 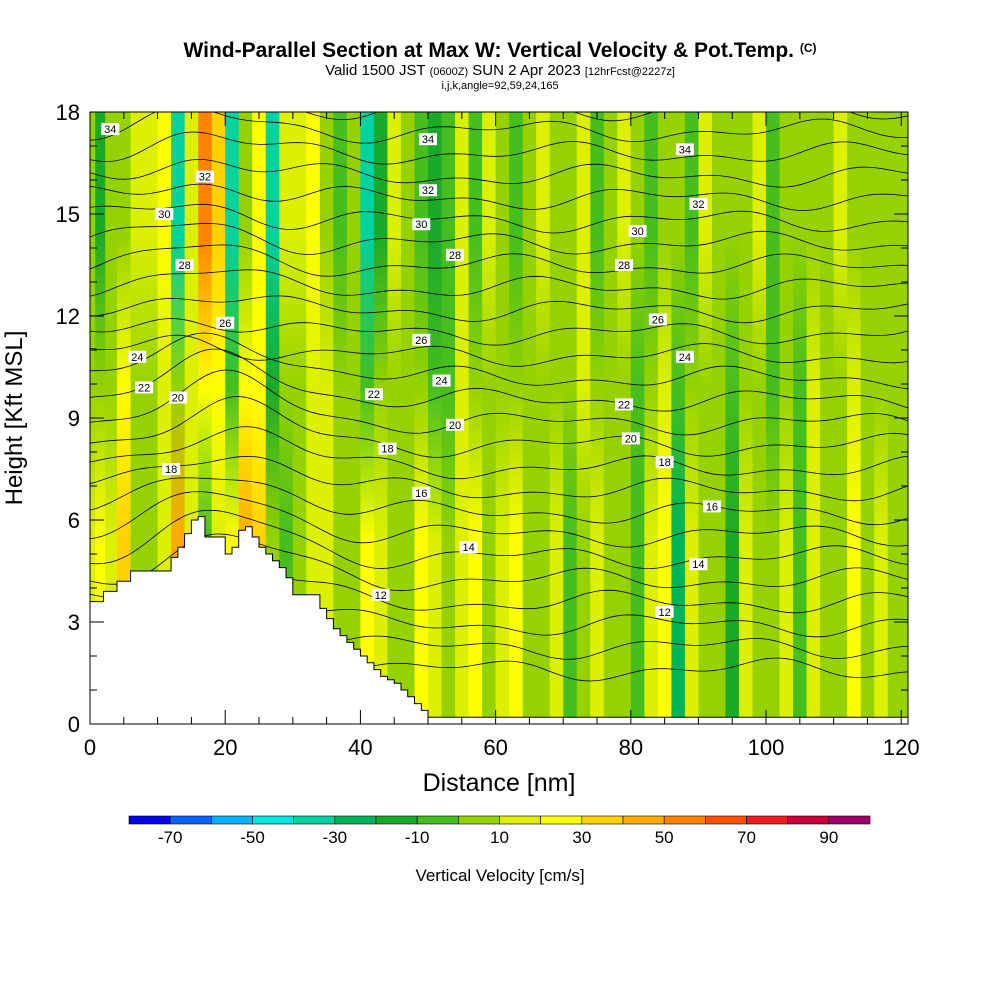 What do you see at coordinates (766, 747) in the screenshot?
I see `x-tick-label: 100` at bounding box center [766, 747].